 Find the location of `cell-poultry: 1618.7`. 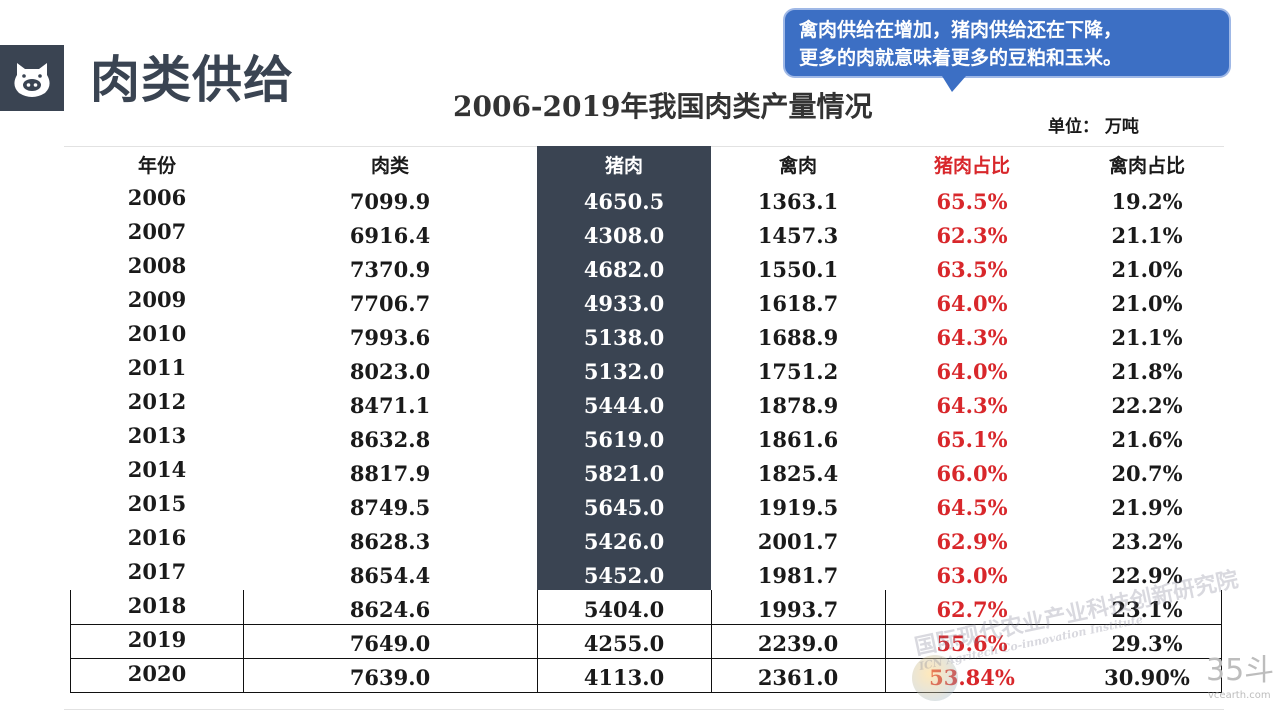

cell-poultry: 1618.7 is located at coordinates (798, 303).